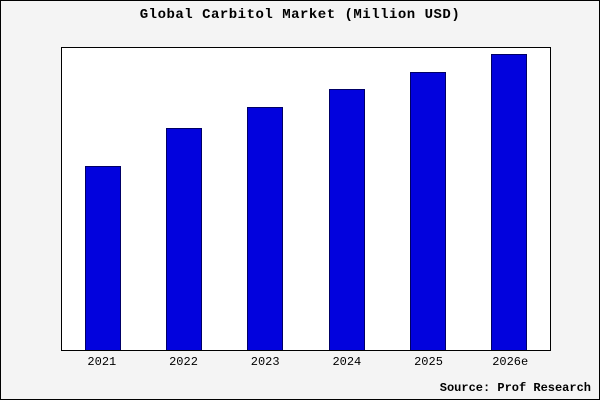 This screenshot has height=400, width=600. I want to click on bar-column-2022, so click(183, 199).